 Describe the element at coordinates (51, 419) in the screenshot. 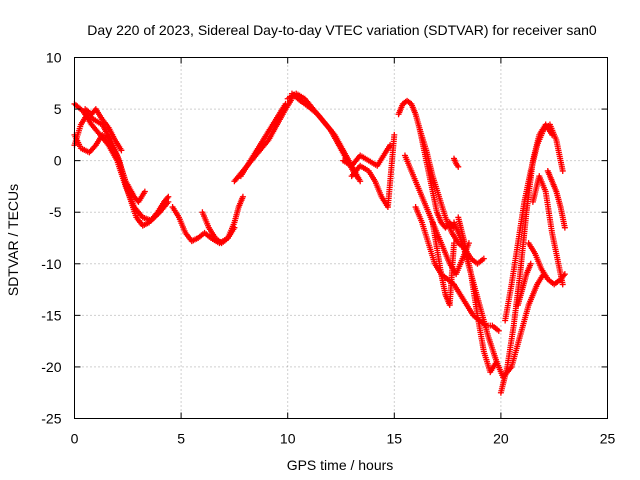

I see `y-tick-label: -25` at that location.